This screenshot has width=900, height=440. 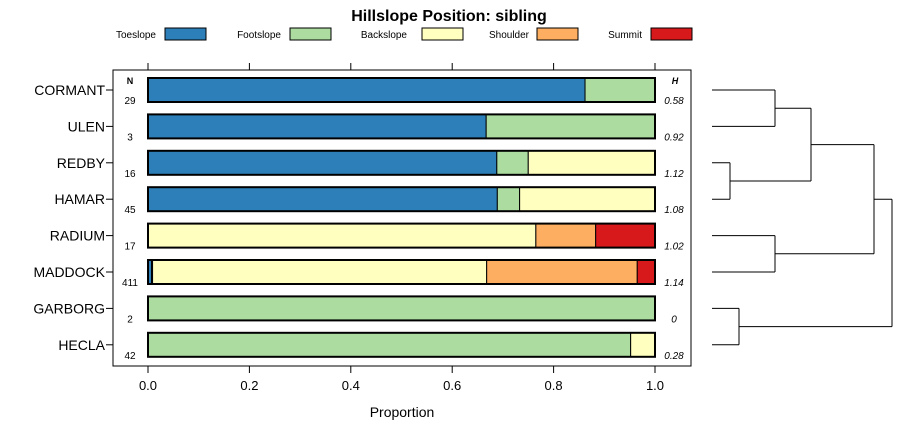 What do you see at coordinates (77, 236) in the screenshot?
I see `category-label: RADIUM` at bounding box center [77, 236].